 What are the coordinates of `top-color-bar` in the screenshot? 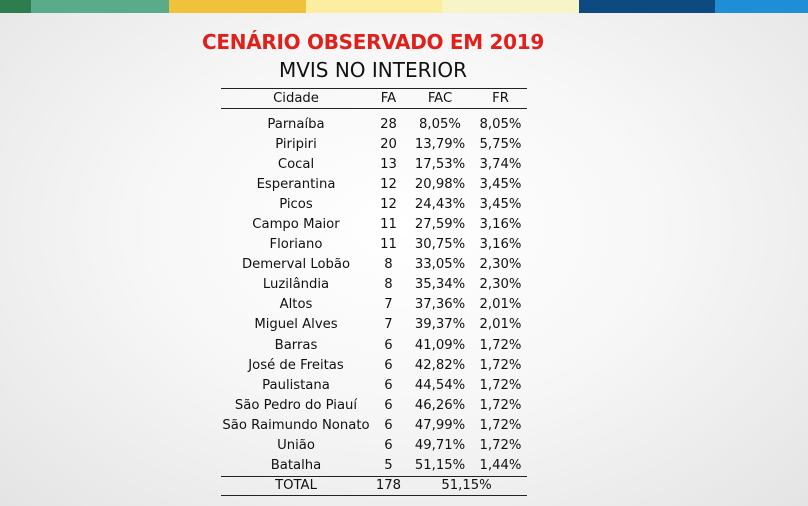 It's located at (404, 6).